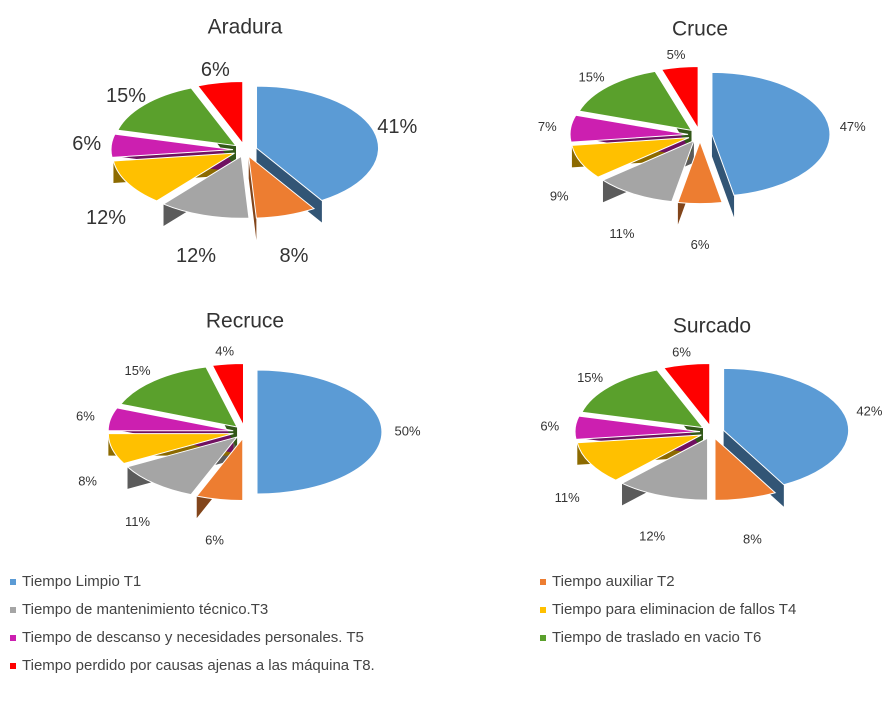  Describe the element at coordinates (245, 27) in the screenshot. I see `chart-title: Aradura` at that location.